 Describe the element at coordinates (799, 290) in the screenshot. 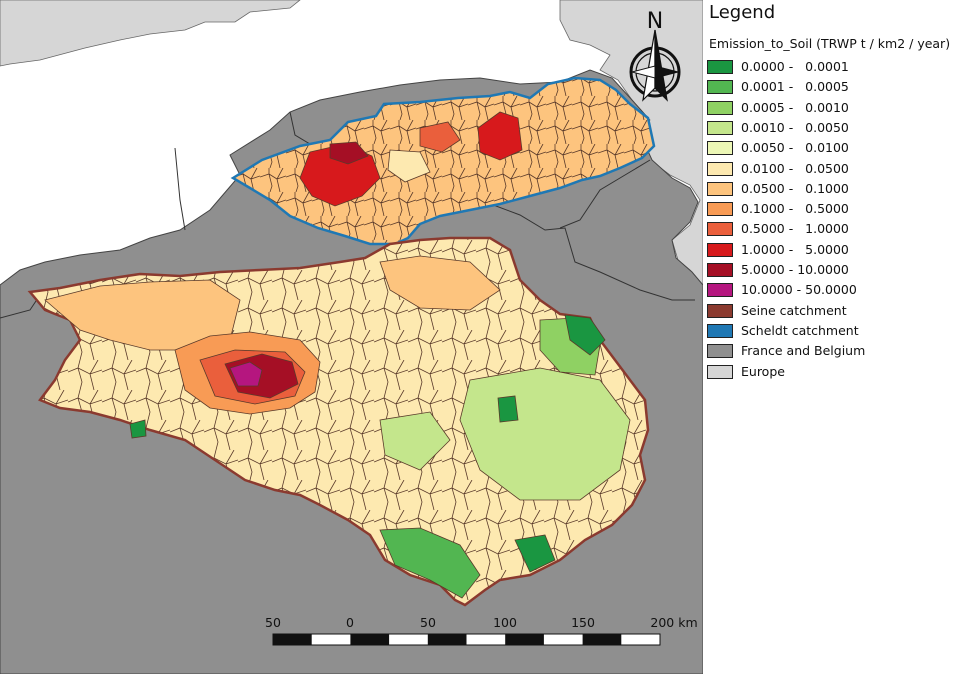

I see `legend-label: 10.0000 - 50.0000` at that location.